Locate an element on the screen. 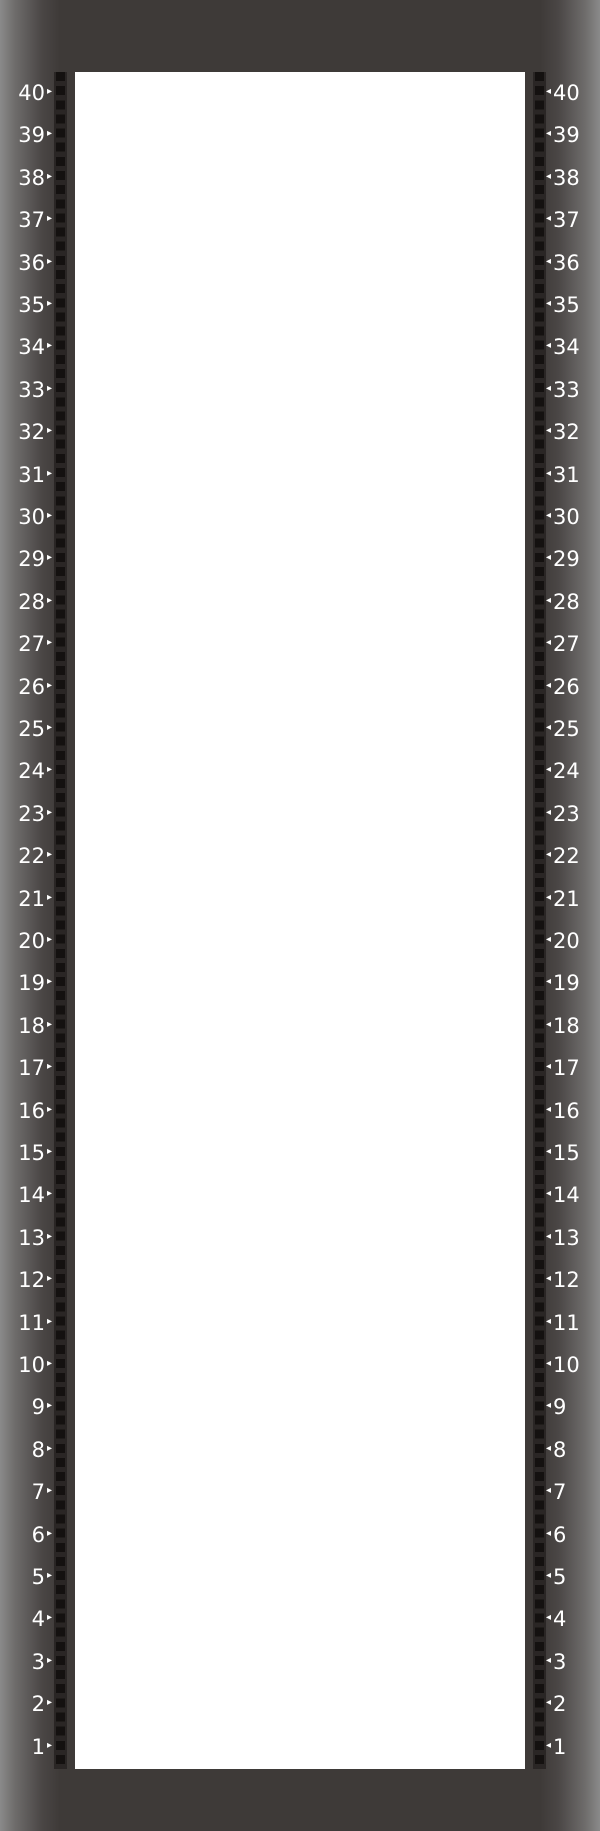 The width and height of the screenshot is (600, 1831). left-unit-label-6: 6 ▸ is located at coordinates (26, 1535).